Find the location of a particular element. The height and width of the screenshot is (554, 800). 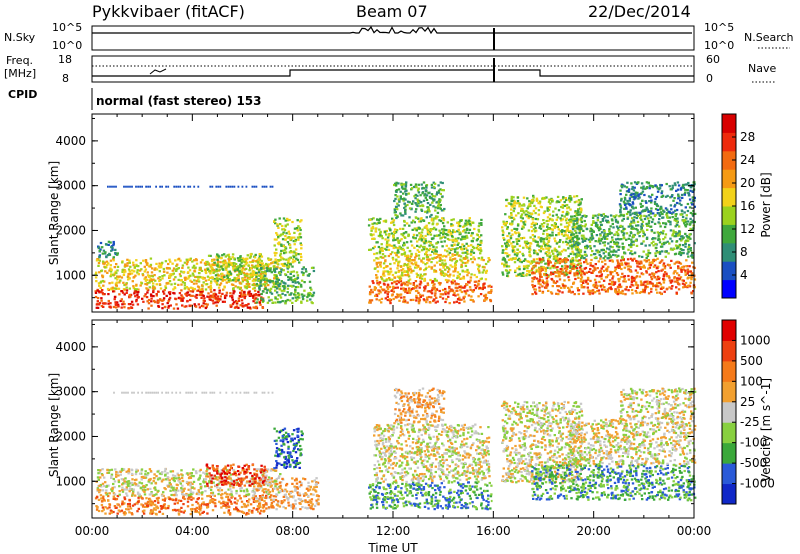

nave-tick-top: 60 is located at coordinates (713, 59).